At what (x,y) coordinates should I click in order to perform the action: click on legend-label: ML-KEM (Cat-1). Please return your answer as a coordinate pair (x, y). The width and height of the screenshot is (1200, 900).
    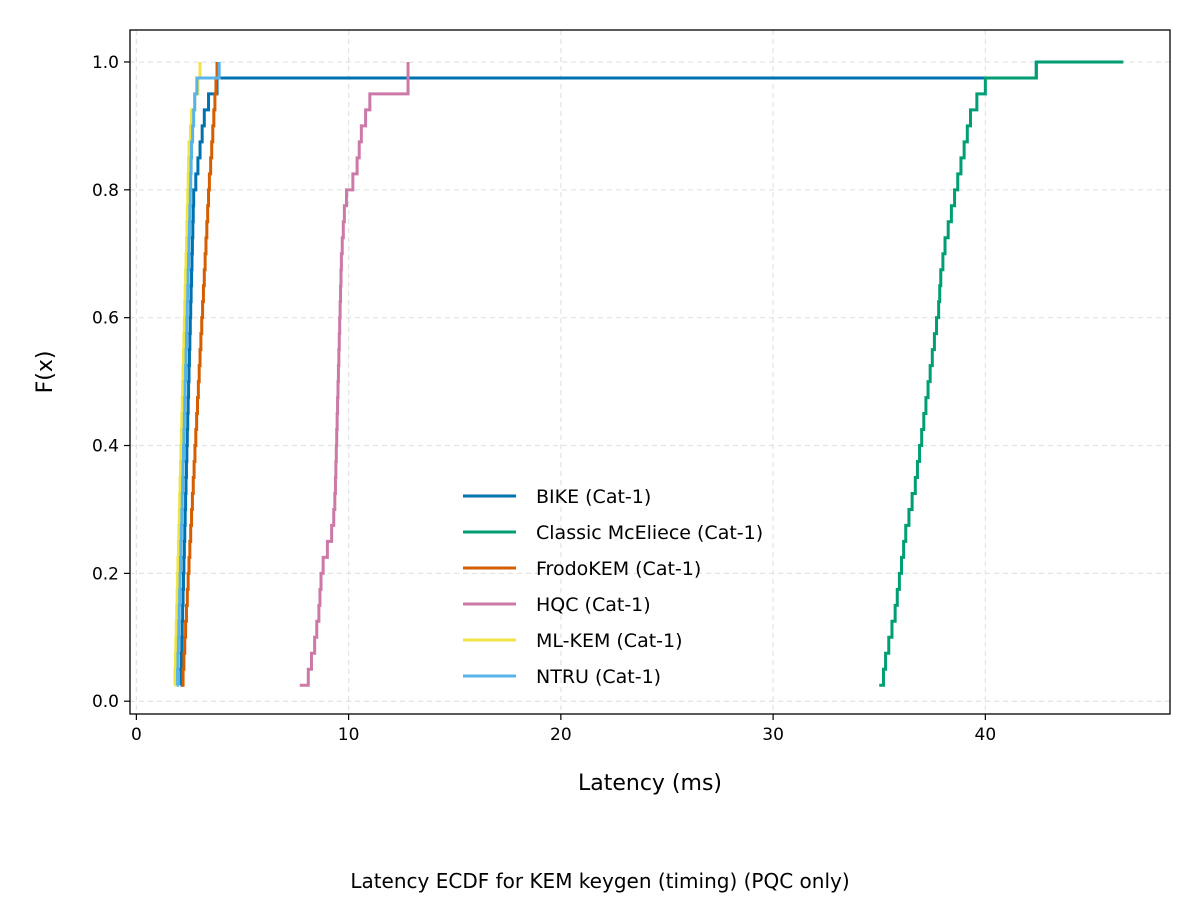
    Looking at the image, I should click on (609, 641).